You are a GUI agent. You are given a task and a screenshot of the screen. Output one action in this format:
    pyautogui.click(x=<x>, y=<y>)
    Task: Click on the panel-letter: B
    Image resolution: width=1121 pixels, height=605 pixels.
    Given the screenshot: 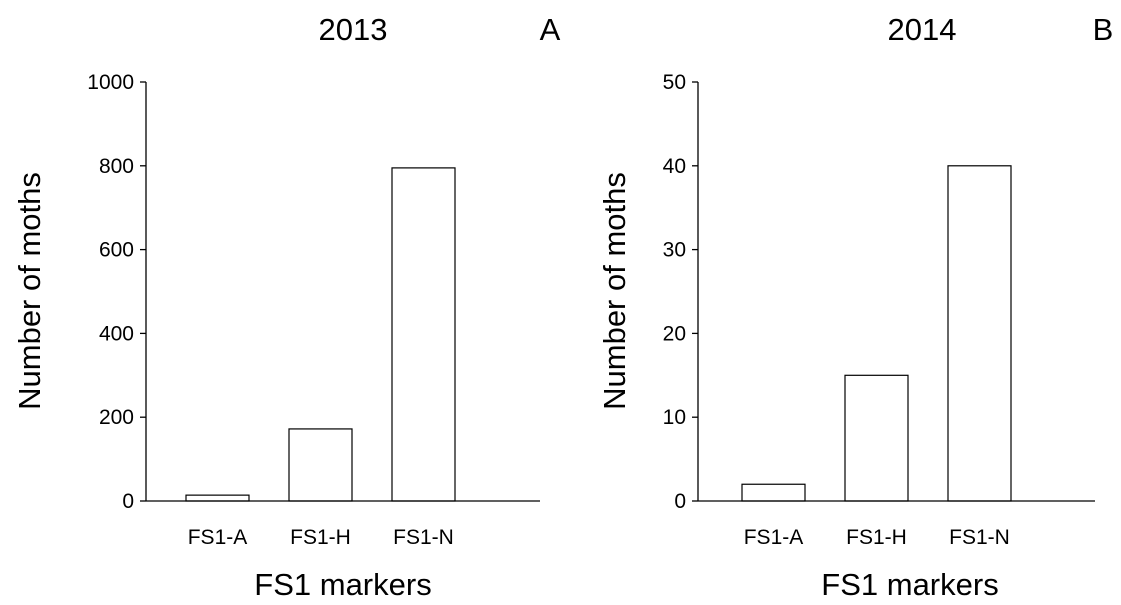 What is the action you would take?
    pyautogui.click(x=1103, y=29)
    